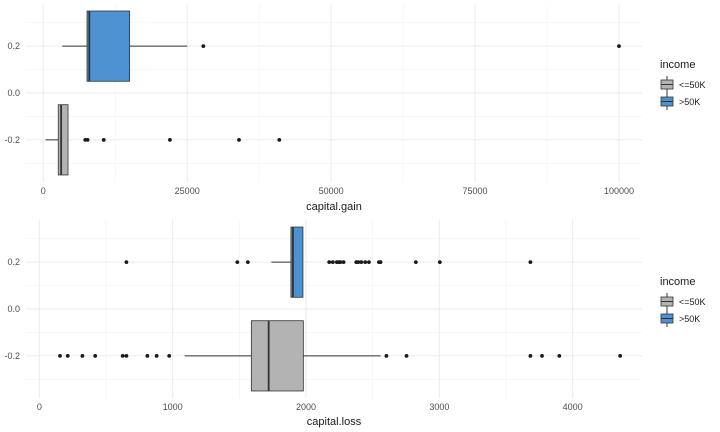  What do you see at coordinates (173, 407) in the screenshot?
I see `x-tick-label: 1000` at bounding box center [173, 407].